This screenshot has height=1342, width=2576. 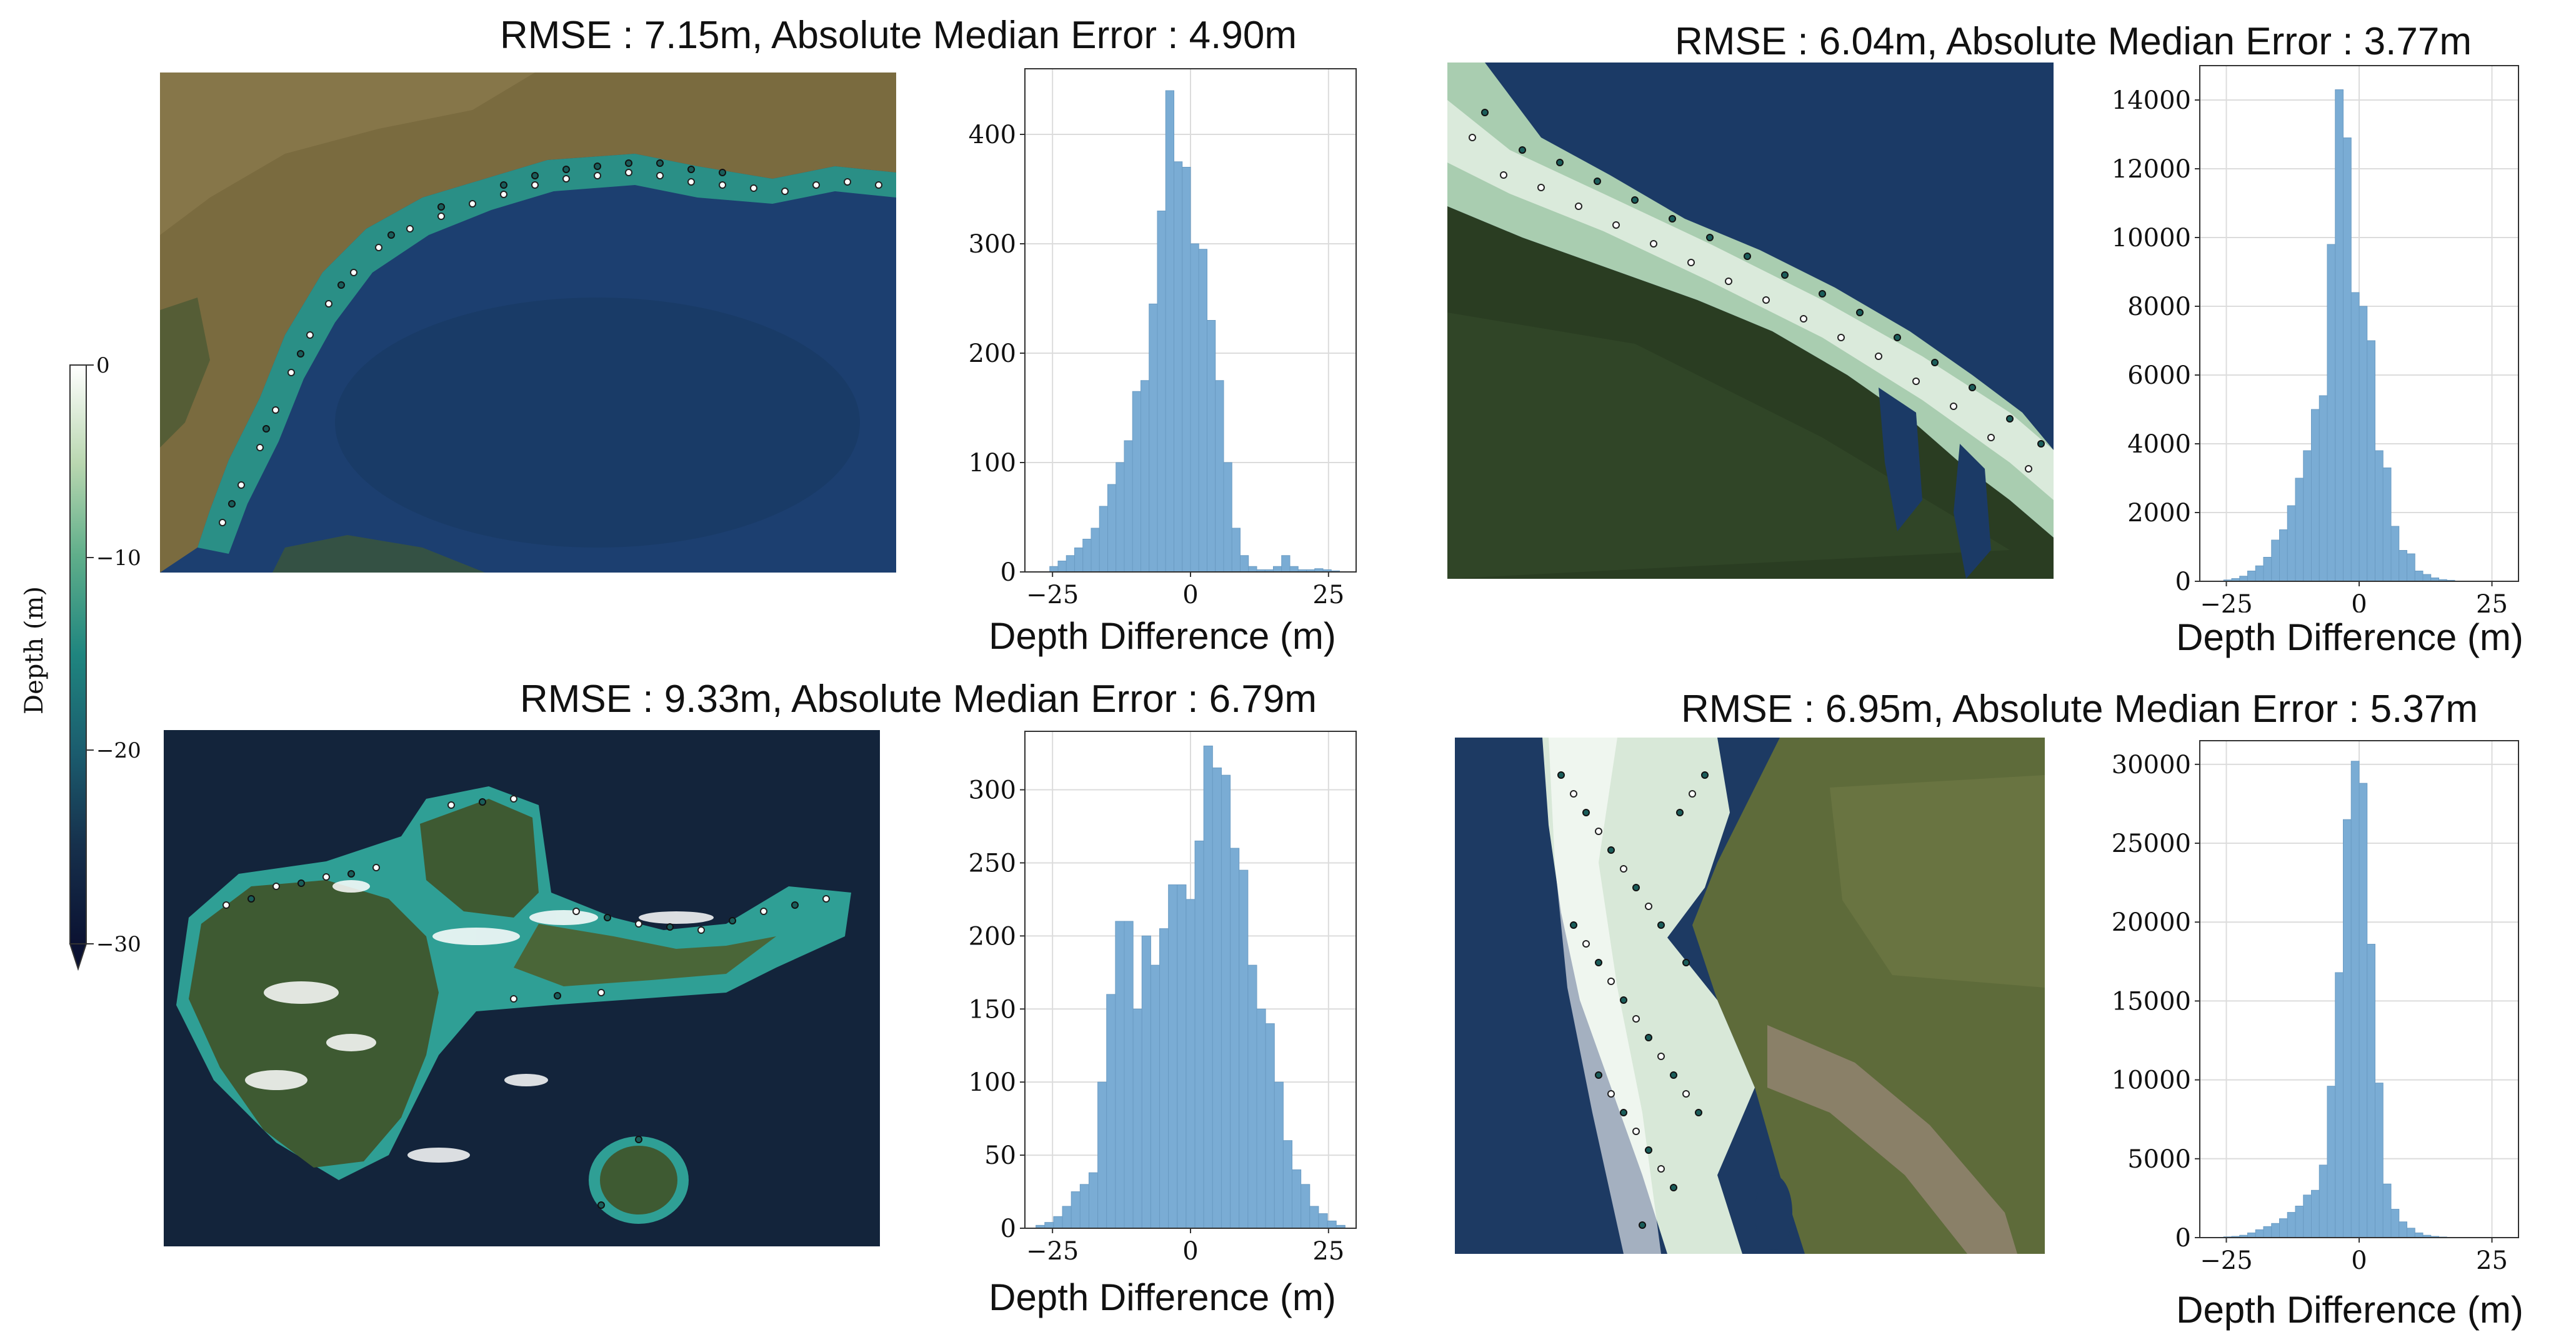 What do you see at coordinates (2226, 1260) in the screenshot?
I see `x-tick-label: −25` at bounding box center [2226, 1260].